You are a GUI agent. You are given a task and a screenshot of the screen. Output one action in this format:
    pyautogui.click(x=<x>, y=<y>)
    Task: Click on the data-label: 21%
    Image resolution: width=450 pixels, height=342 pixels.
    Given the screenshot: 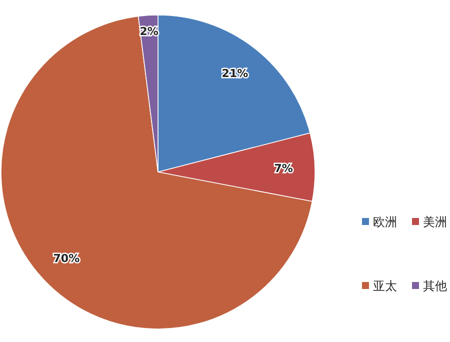 What is the action you would take?
    pyautogui.click(x=235, y=73)
    